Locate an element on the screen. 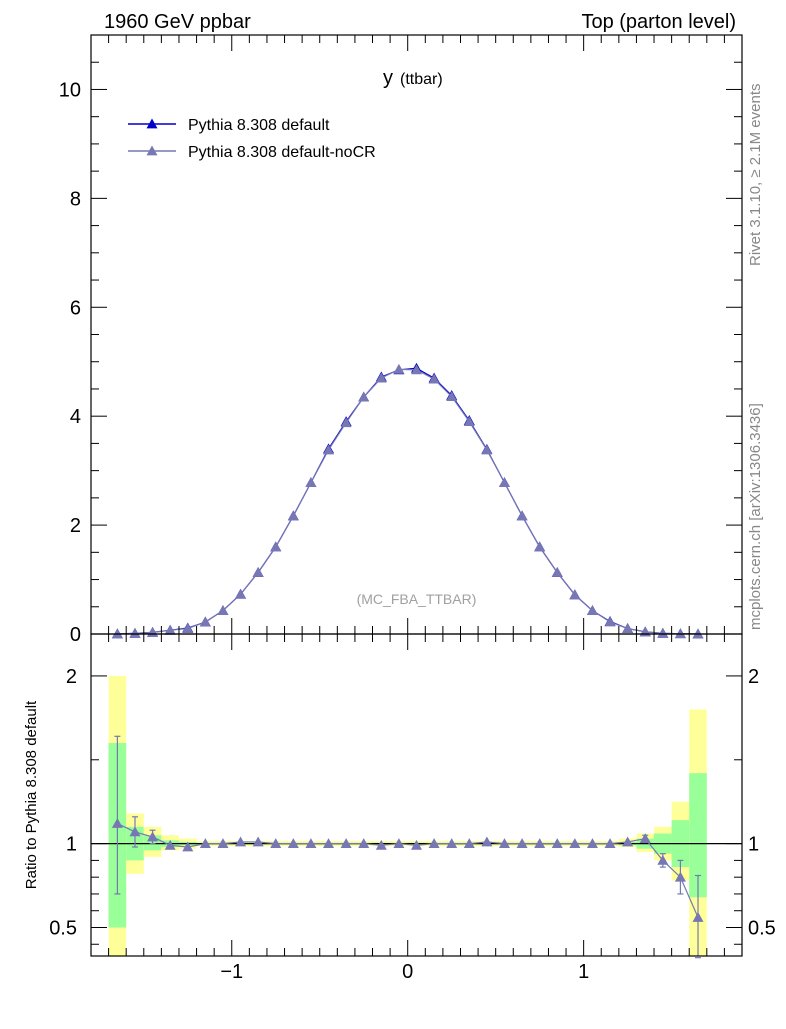 This screenshot has width=786, height=1029. ratio-ytick-label-left: 0.5 is located at coordinates (63, 928).